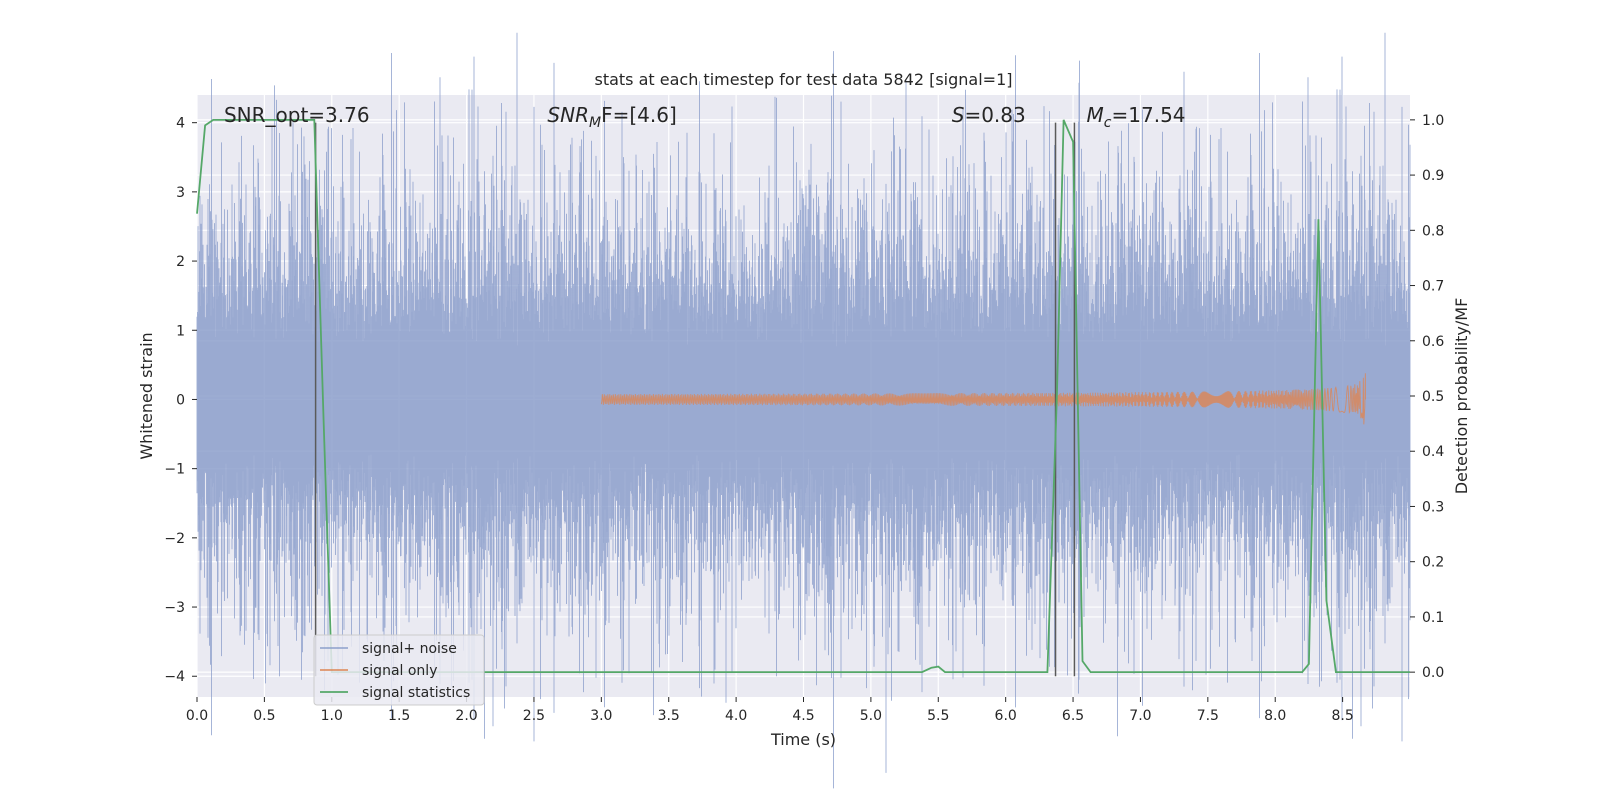 This screenshot has width=1600, height=800. What do you see at coordinates (416, 693) in the screenshot?
I see `legend-label-signal-statistics: signal statistics` at bounding box center [416, 693].